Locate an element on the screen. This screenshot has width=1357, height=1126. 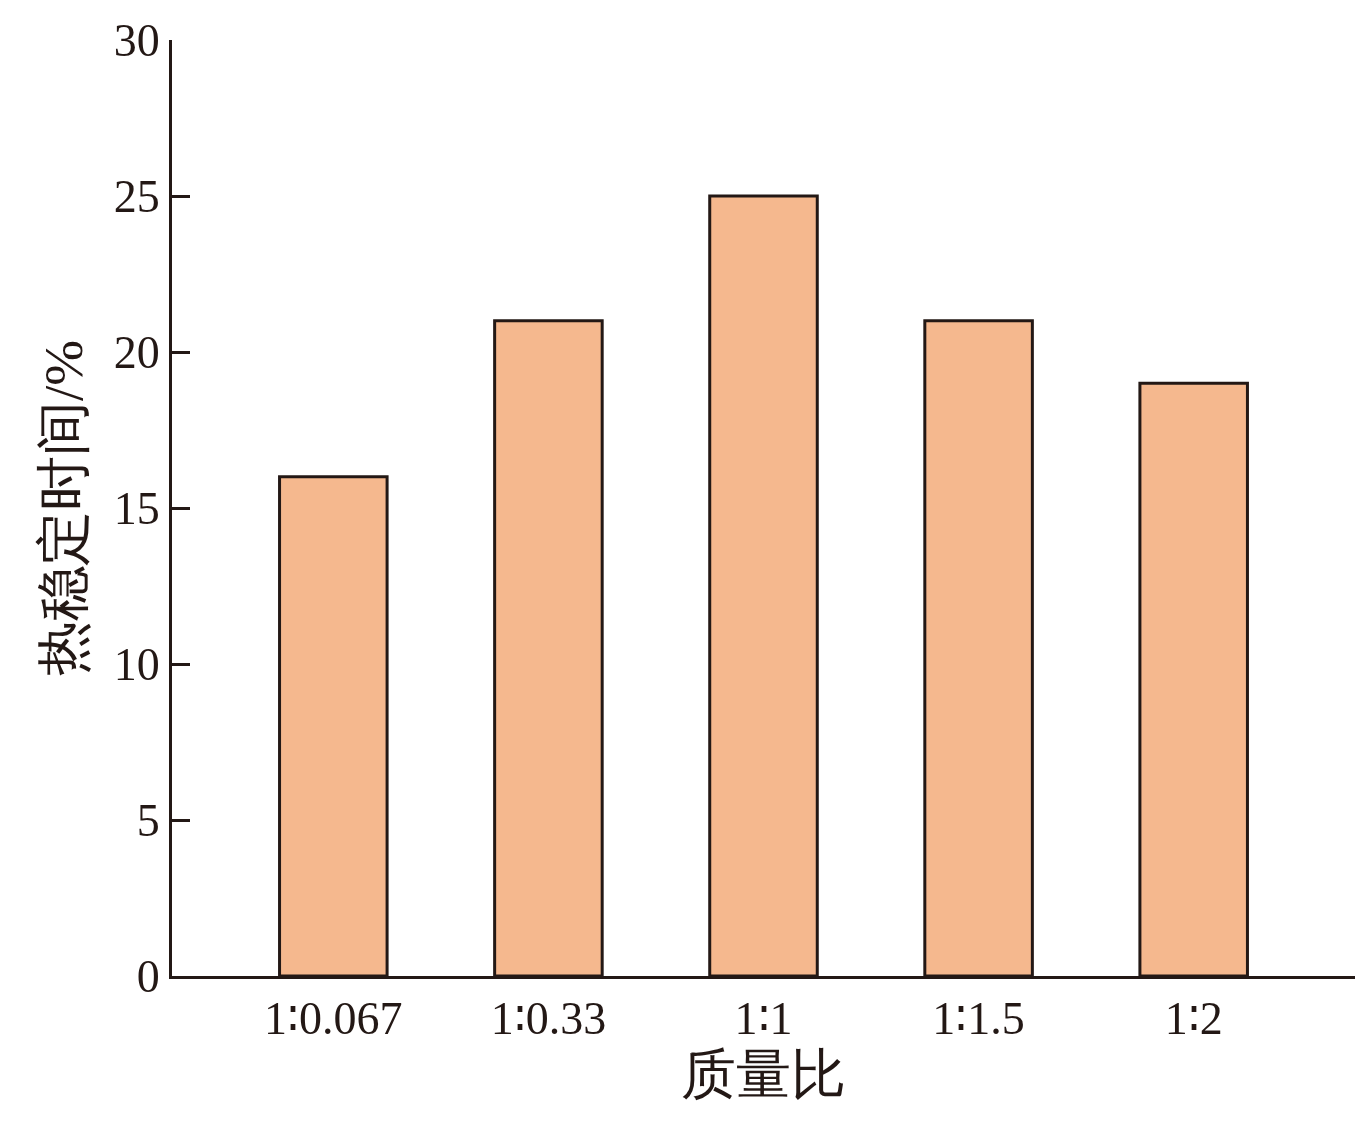
x-tick-label: 1∶0.067 is located at coordinates (333, 1019).